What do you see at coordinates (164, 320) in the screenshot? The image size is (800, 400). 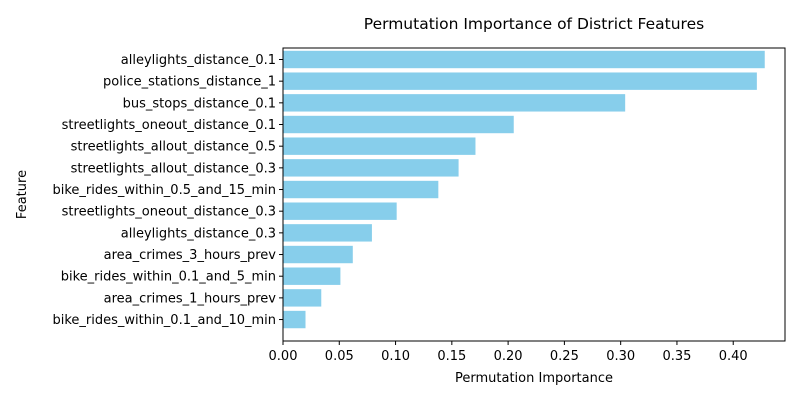 I see `y-tick-label: bike_rides_within_0.1_and_10_min` at bounding box center [164, 320].